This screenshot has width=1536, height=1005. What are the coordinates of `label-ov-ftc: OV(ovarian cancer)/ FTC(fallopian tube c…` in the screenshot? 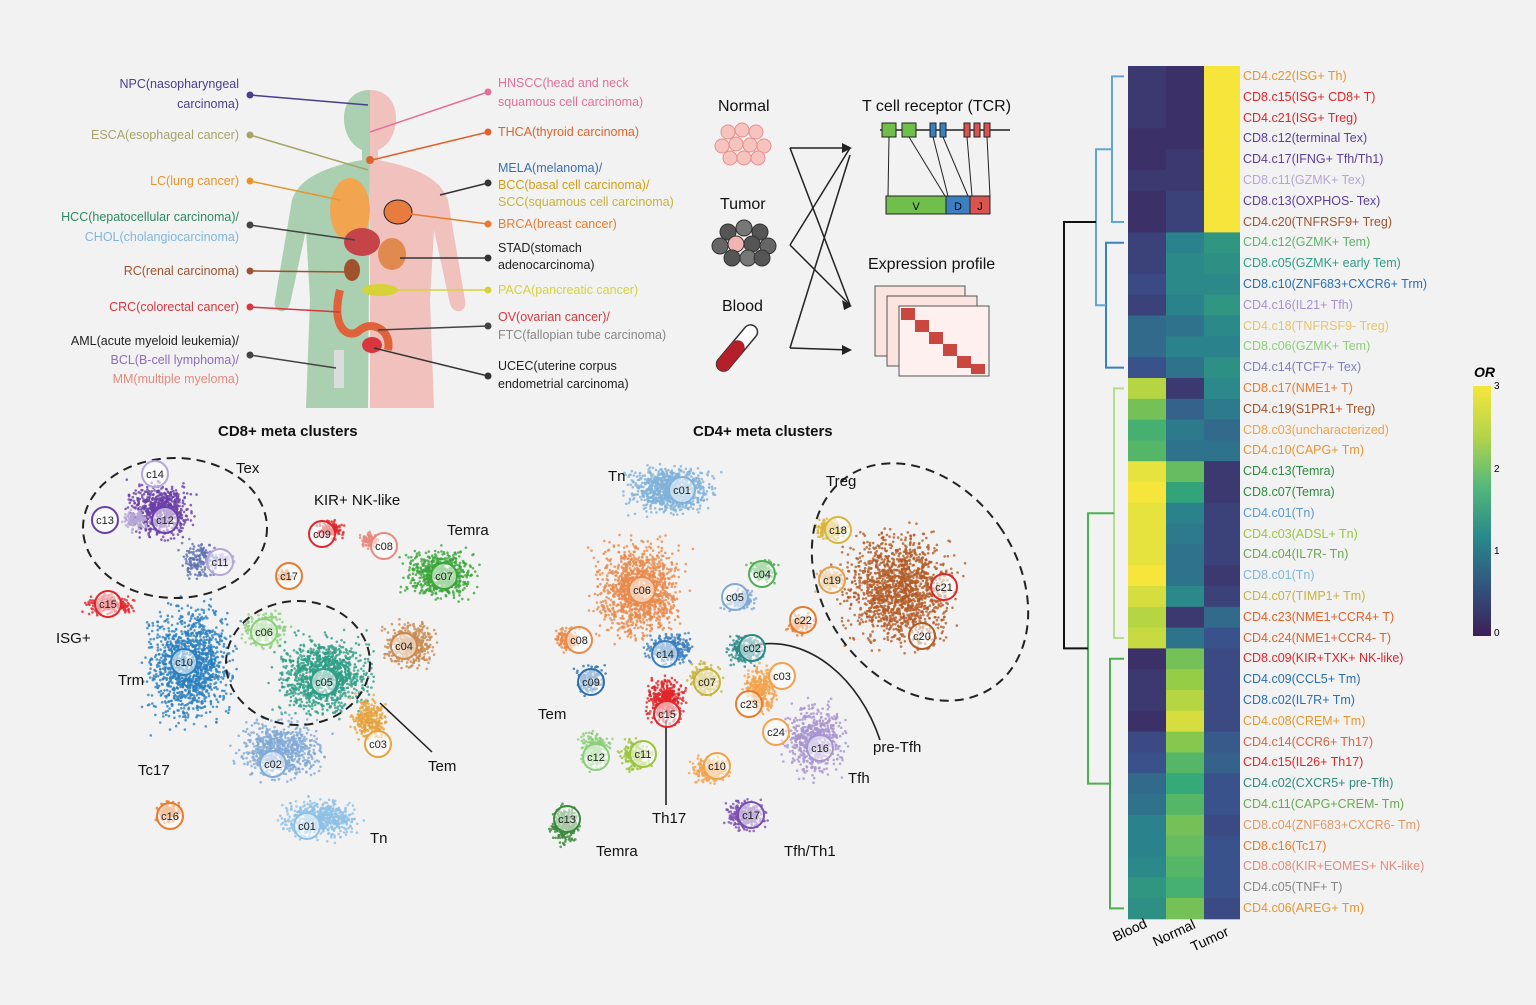 It's located at (582, 326).